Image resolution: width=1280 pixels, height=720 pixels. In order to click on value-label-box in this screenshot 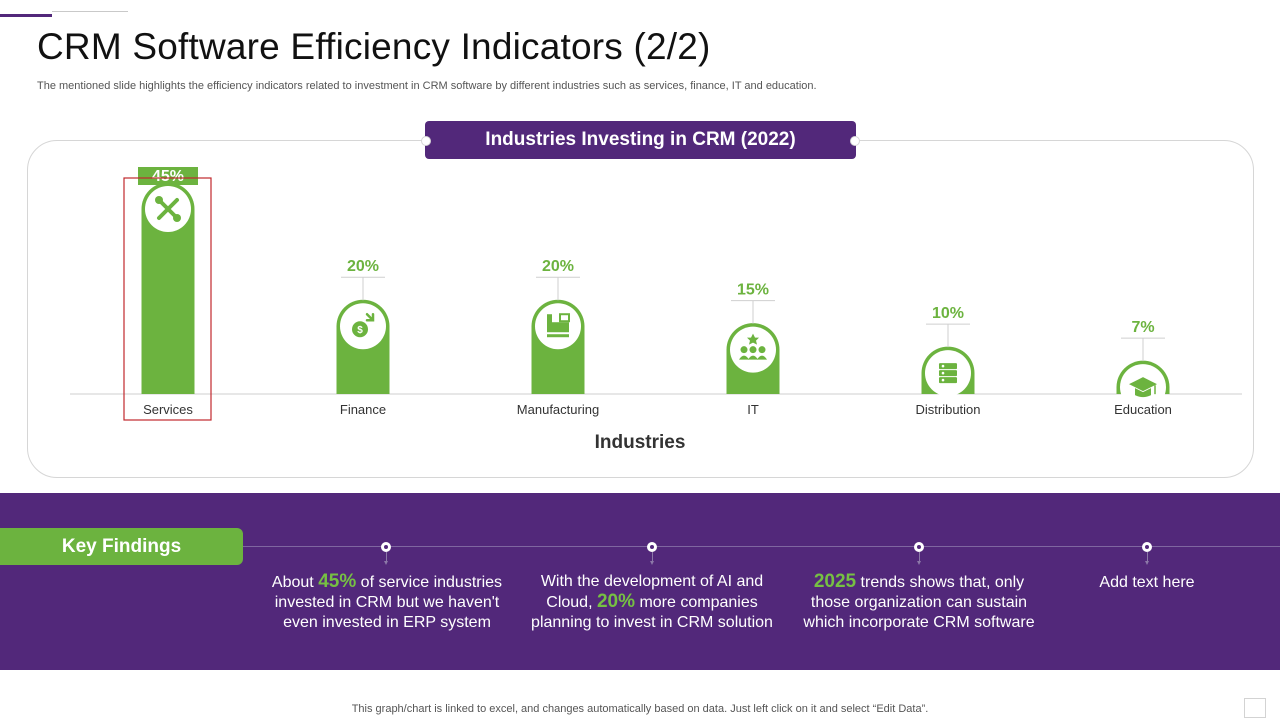, I will do `click(168, 176)`.